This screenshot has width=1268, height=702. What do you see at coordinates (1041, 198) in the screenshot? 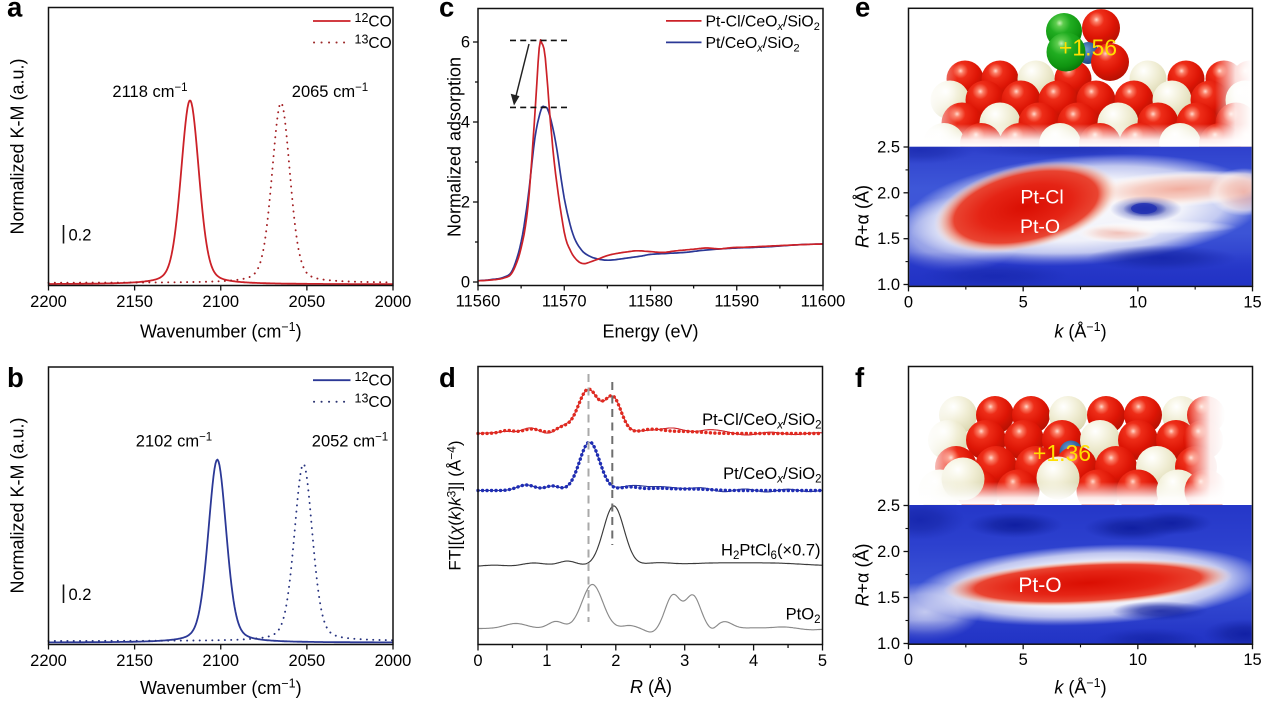
I see `svg-text: Pt-Cl` at bounding box center [1041, 198].